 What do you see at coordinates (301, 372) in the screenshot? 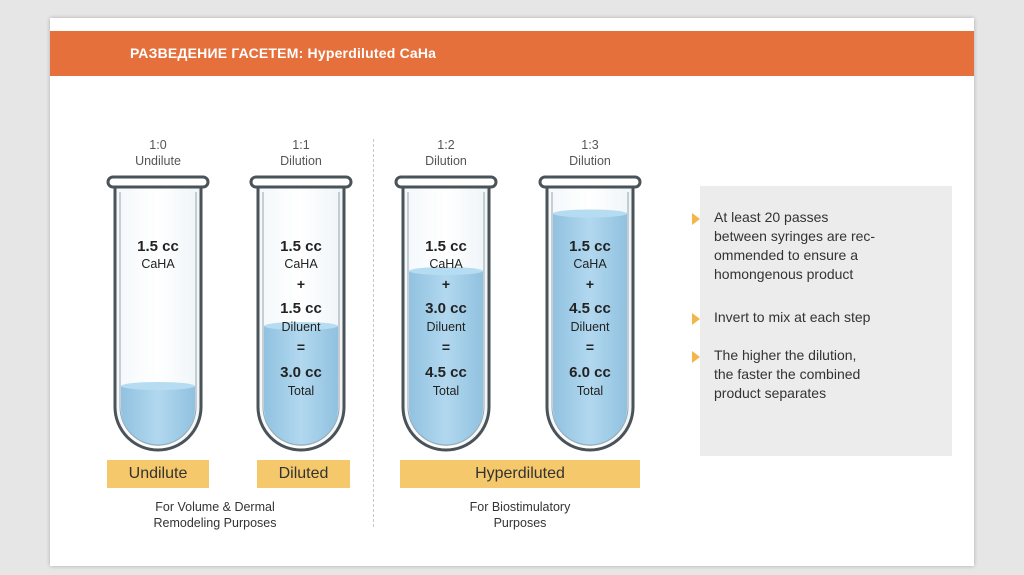
I see `total-amount: 3.0 cc` at bounding box center [301, 372].